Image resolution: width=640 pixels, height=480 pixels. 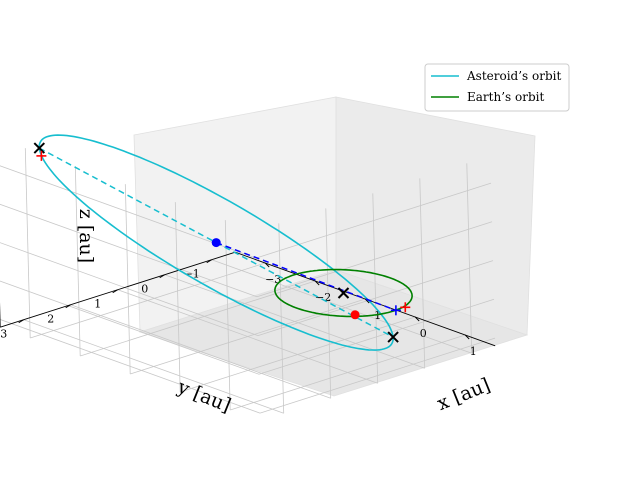 I want to click on y-tick-label: 1, so click(x=97, y=304).